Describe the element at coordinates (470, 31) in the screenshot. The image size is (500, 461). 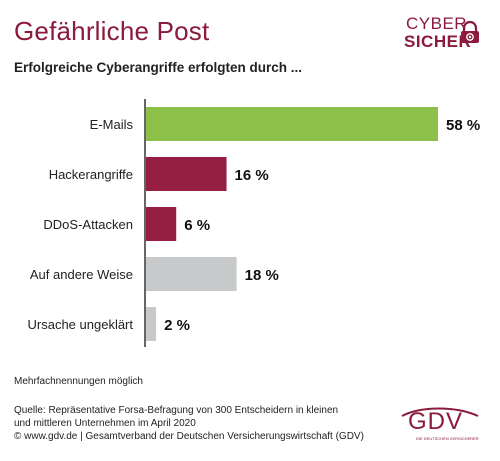
I see `lock-at-icon` at that location.